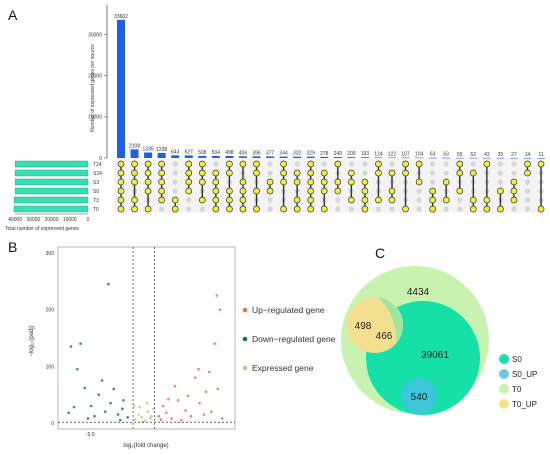 The image size is (550, 455). I want to click on upset-bar-label: 249, so click(338, 154).